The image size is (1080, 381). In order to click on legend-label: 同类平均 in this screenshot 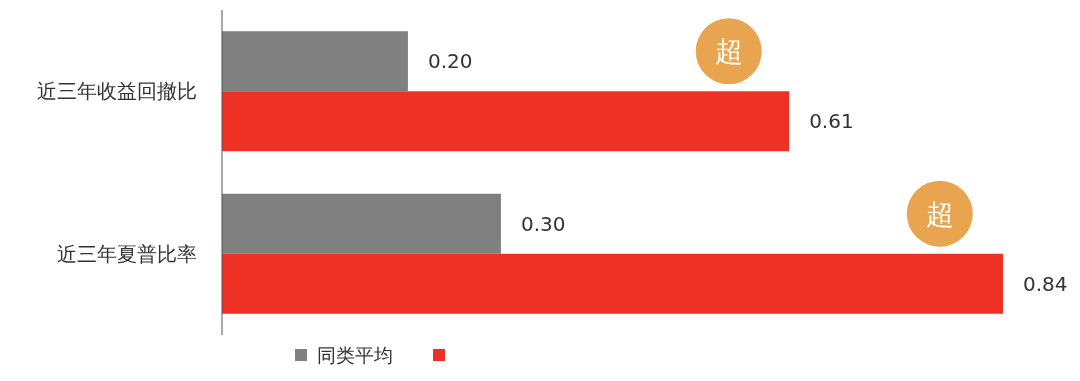, I will do `click(355, 355)`.